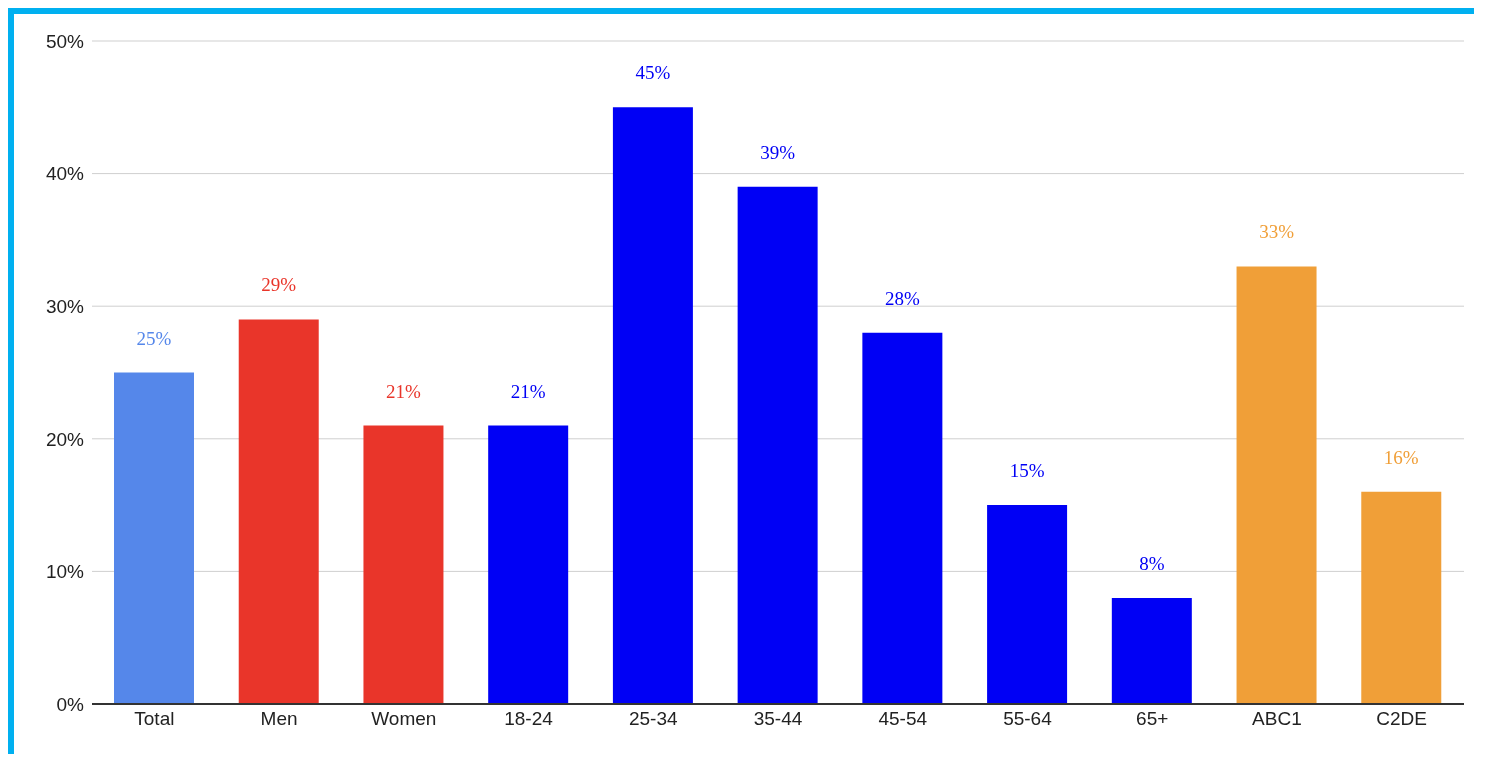 This screenshot has width=1487, height=763. What do you see at coordinates (1152, 563) in the screenshot?
I see `data-label: 8%` at bounding box center [1152, 563].